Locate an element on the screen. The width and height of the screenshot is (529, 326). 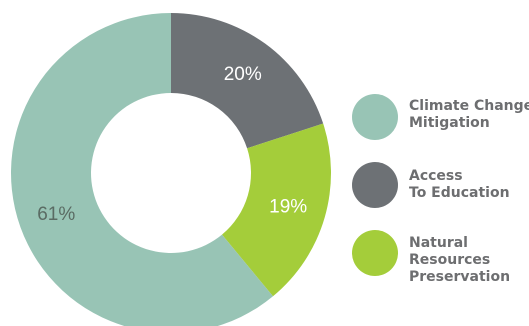
donut-slice-access-to-education is located at coordinates (247, 81).